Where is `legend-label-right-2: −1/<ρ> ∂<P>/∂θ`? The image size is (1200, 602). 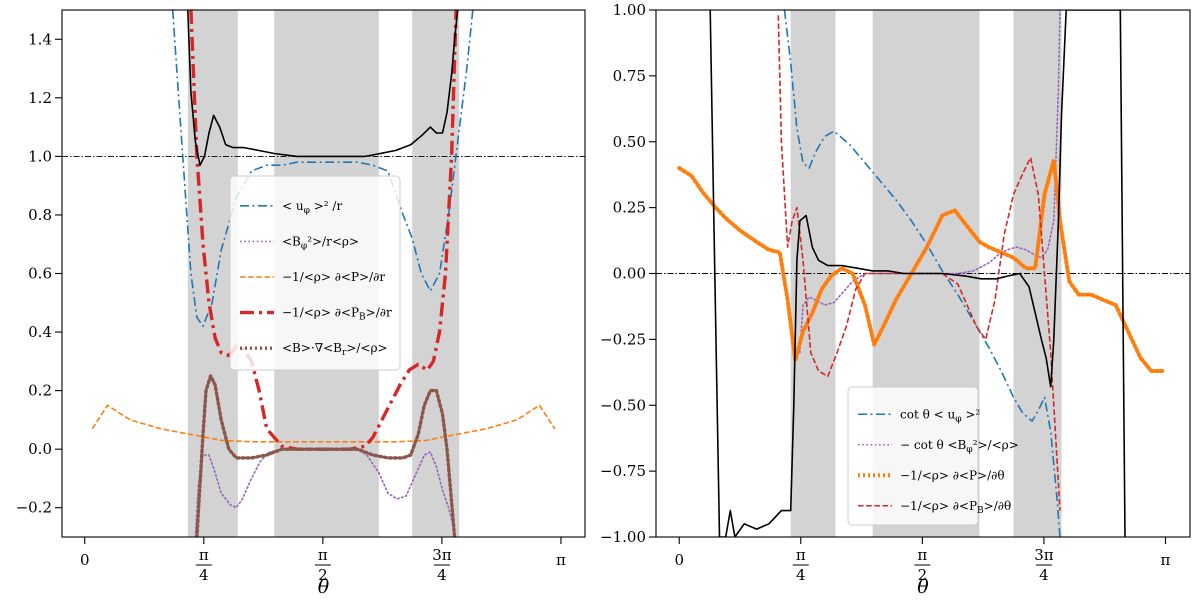 legend-label-right-2: −1/<ρ> ∂<P>/∂θ is located at coordinates (952, 475).